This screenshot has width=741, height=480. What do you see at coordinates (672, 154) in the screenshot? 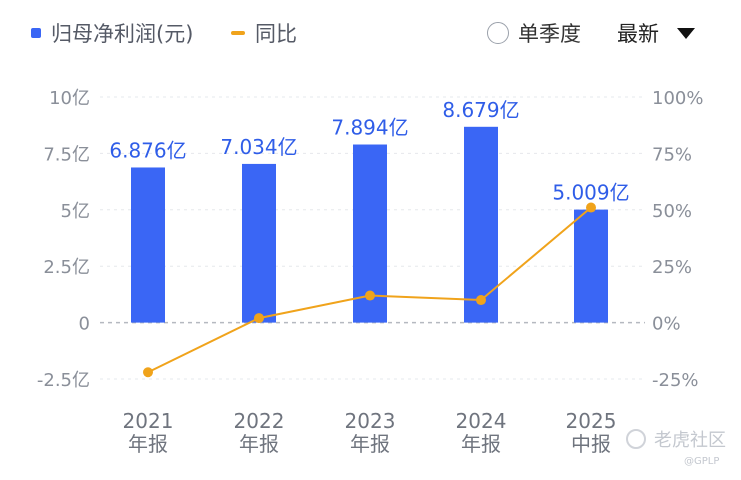
I see `y-right-tick-label: 75%` at bounding box center [672, 154].